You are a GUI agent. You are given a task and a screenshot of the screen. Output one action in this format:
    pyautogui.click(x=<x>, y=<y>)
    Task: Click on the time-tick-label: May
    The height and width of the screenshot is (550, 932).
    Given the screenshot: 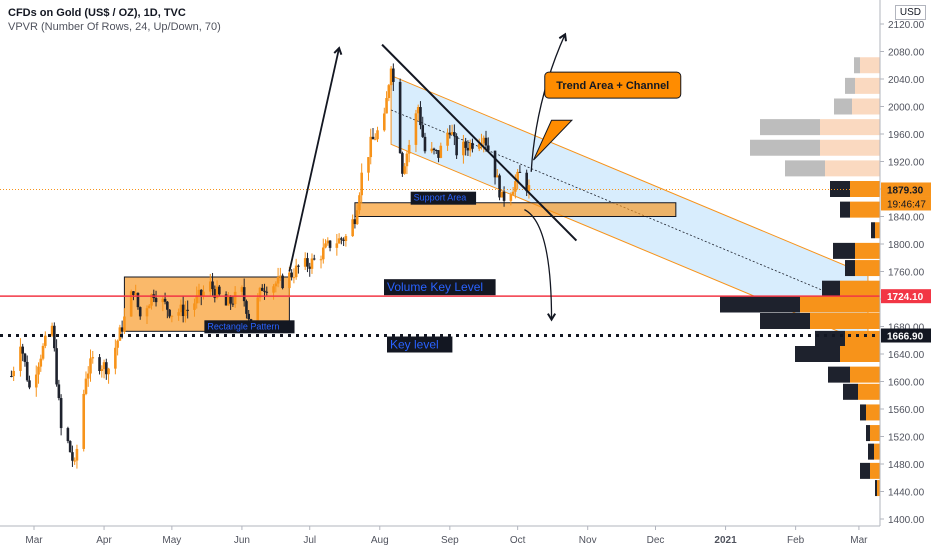 What is the action you would take?
    pyautogui.click(x=171, y=540)
    